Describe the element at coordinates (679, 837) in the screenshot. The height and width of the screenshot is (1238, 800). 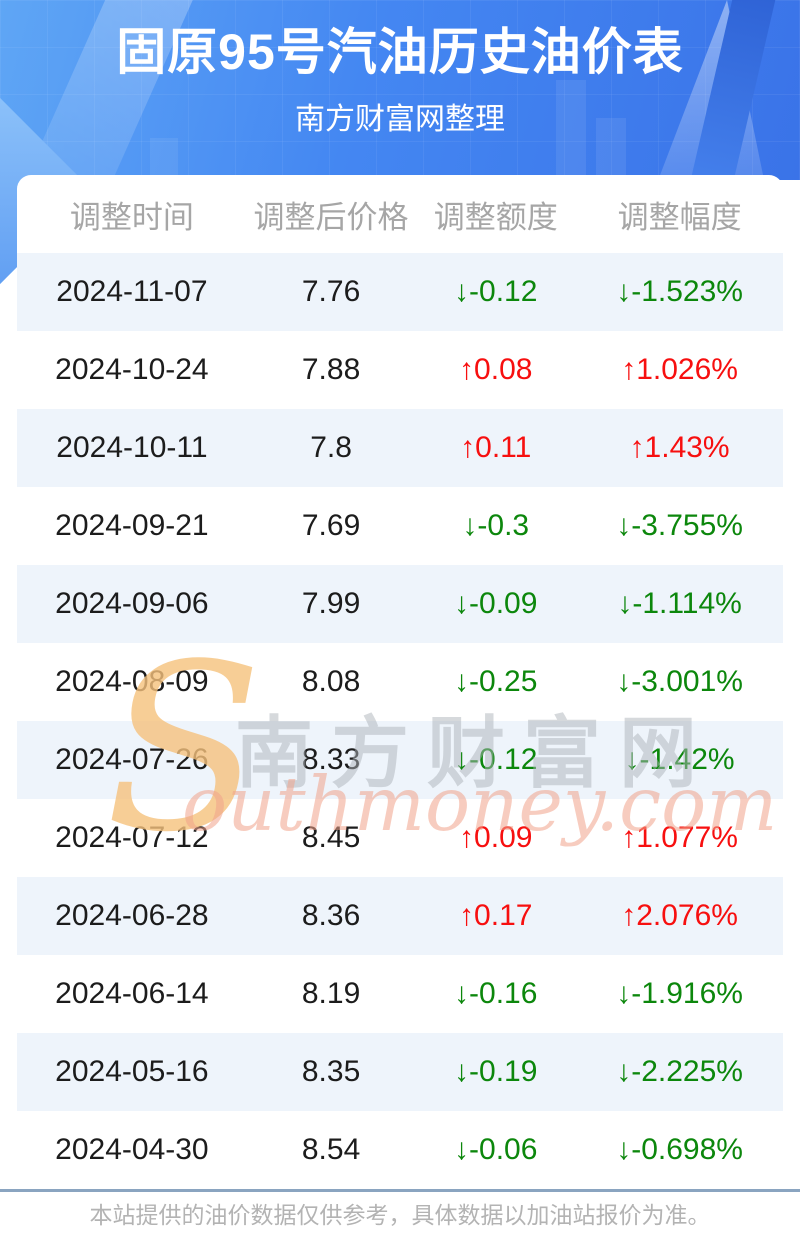
I see `cell-pct: ↑1.077%` at that location.